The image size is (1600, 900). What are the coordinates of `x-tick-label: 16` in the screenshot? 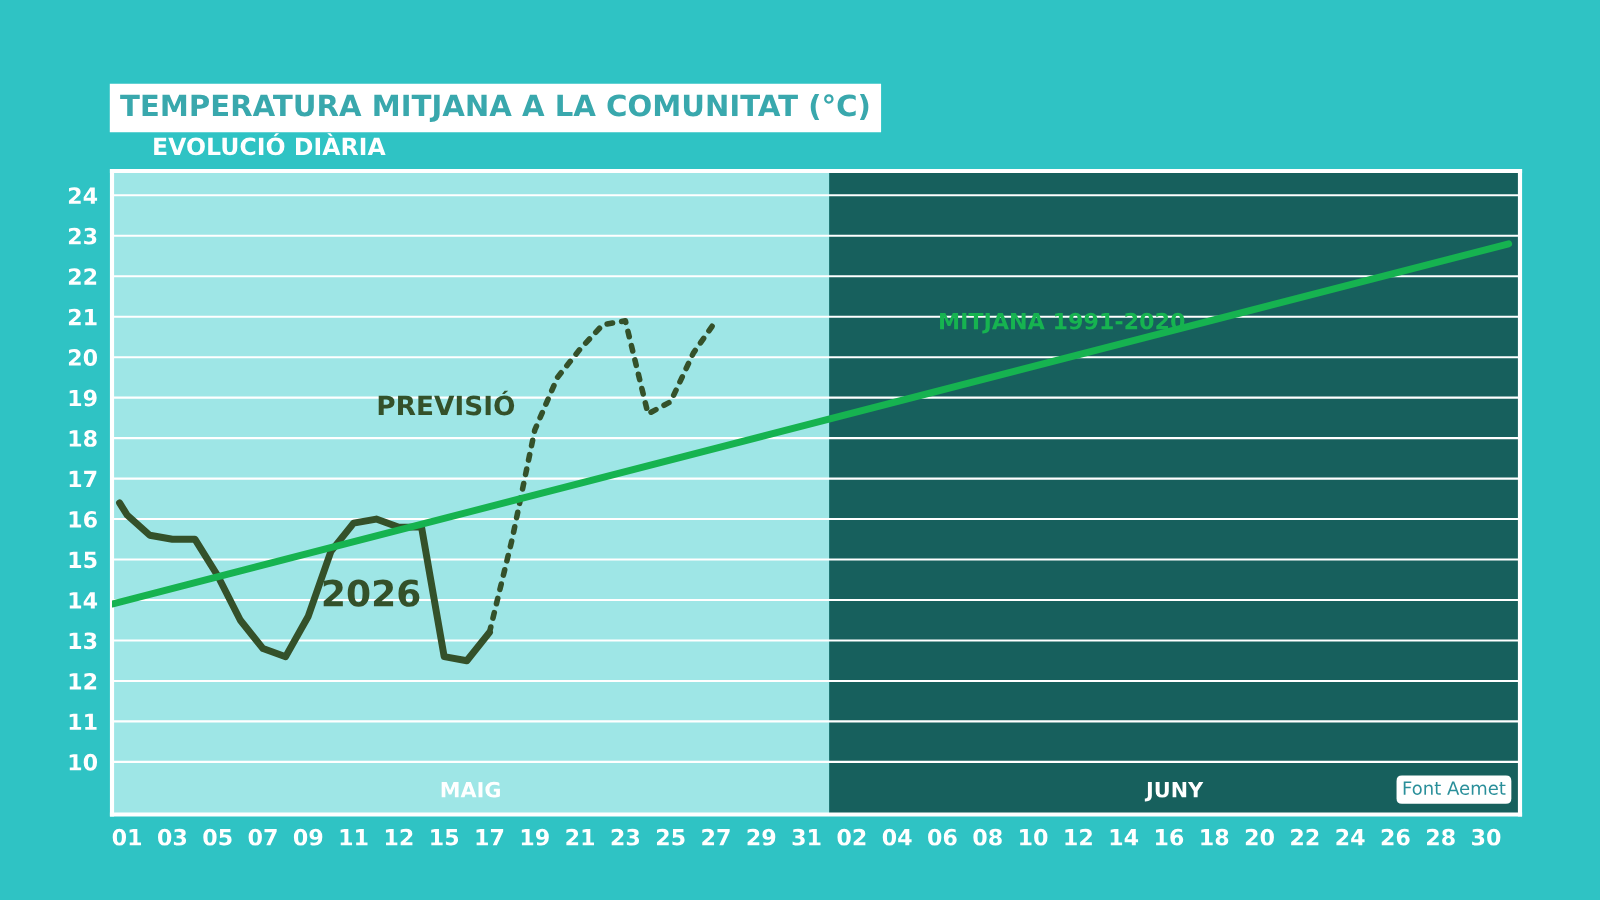 It's located at (1169, 837).